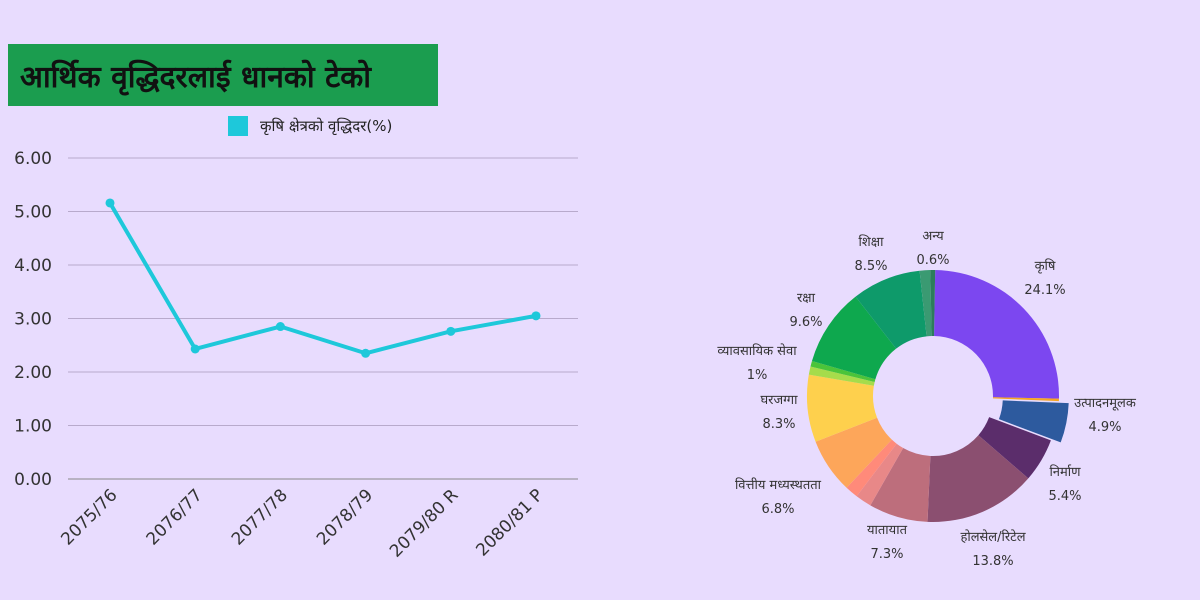 Image resolution: width=1200 pixels, height=600 pixels. What do you see at coordinates (33, 480) in the screenshot?
I see `y-tick-label: 0.00` at bounding box center [33, 480].